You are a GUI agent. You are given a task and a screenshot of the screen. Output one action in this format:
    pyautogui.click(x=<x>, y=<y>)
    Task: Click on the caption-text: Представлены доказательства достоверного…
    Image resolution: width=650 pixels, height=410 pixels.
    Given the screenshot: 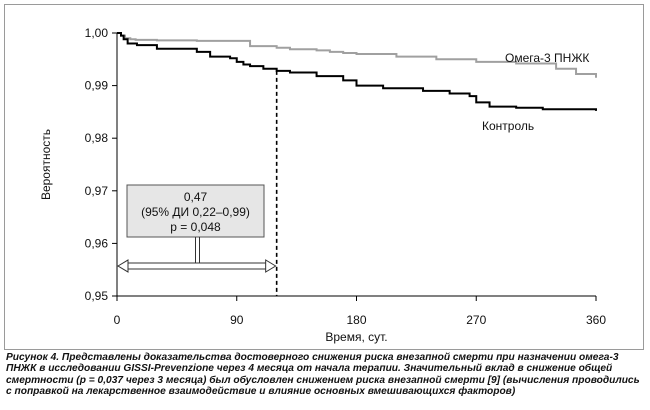 What is the action you would take?
    pyautogui.click(x=323, y=375)
    